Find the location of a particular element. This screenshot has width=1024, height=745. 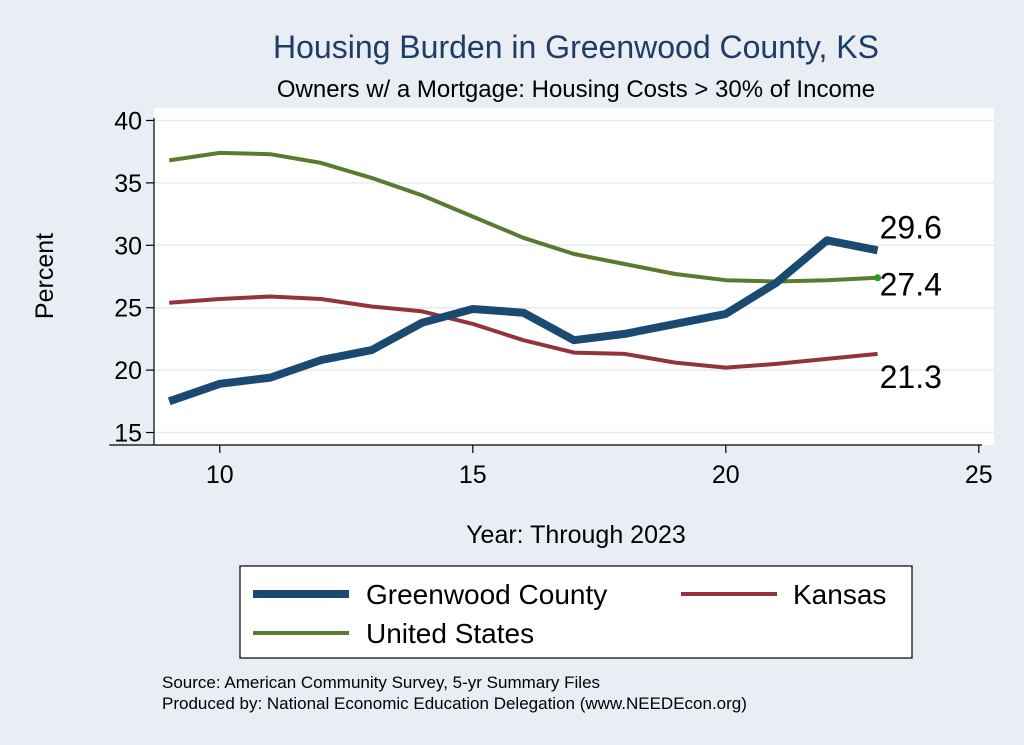

legend-label-kansas: Kansas is located at coordinates (839, 594).